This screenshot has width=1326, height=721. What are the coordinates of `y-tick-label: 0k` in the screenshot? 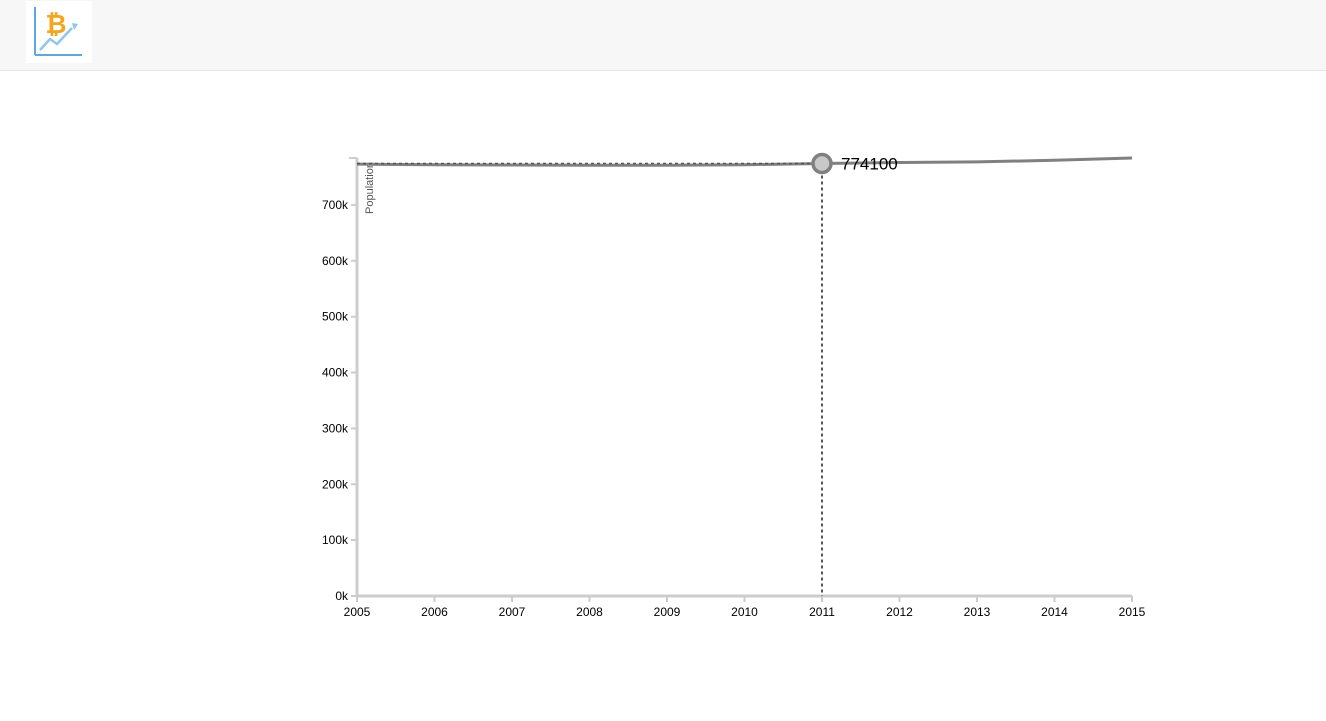 It's located at (342, 596).